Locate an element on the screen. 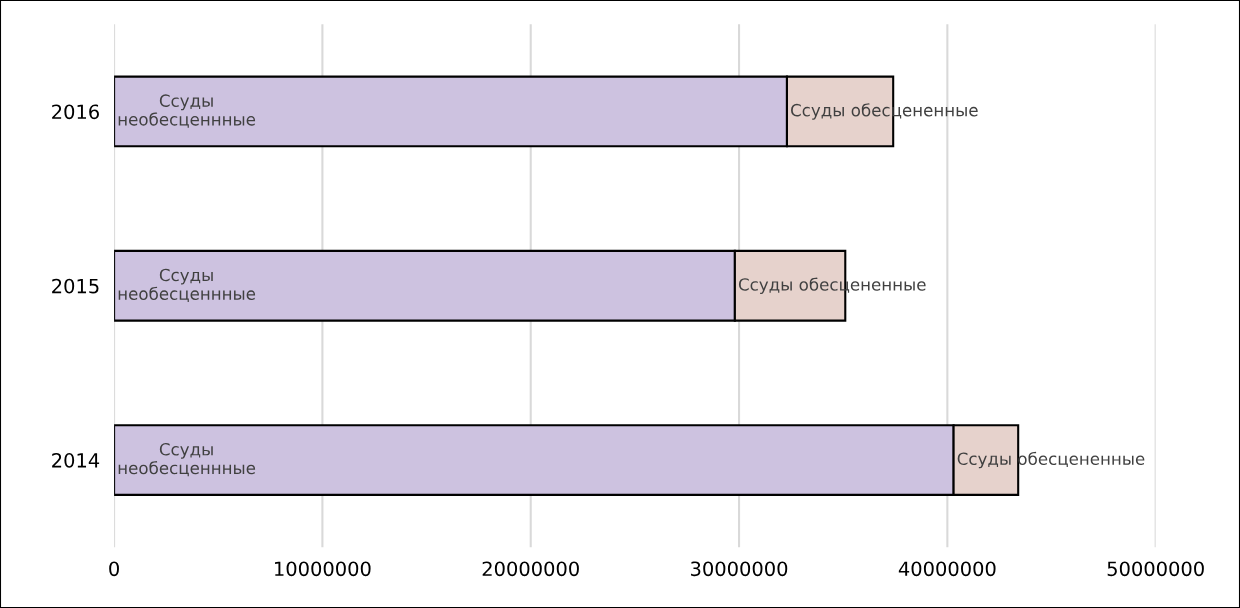  x-tick-label: 40000000 is located at coordinates (947, 569).